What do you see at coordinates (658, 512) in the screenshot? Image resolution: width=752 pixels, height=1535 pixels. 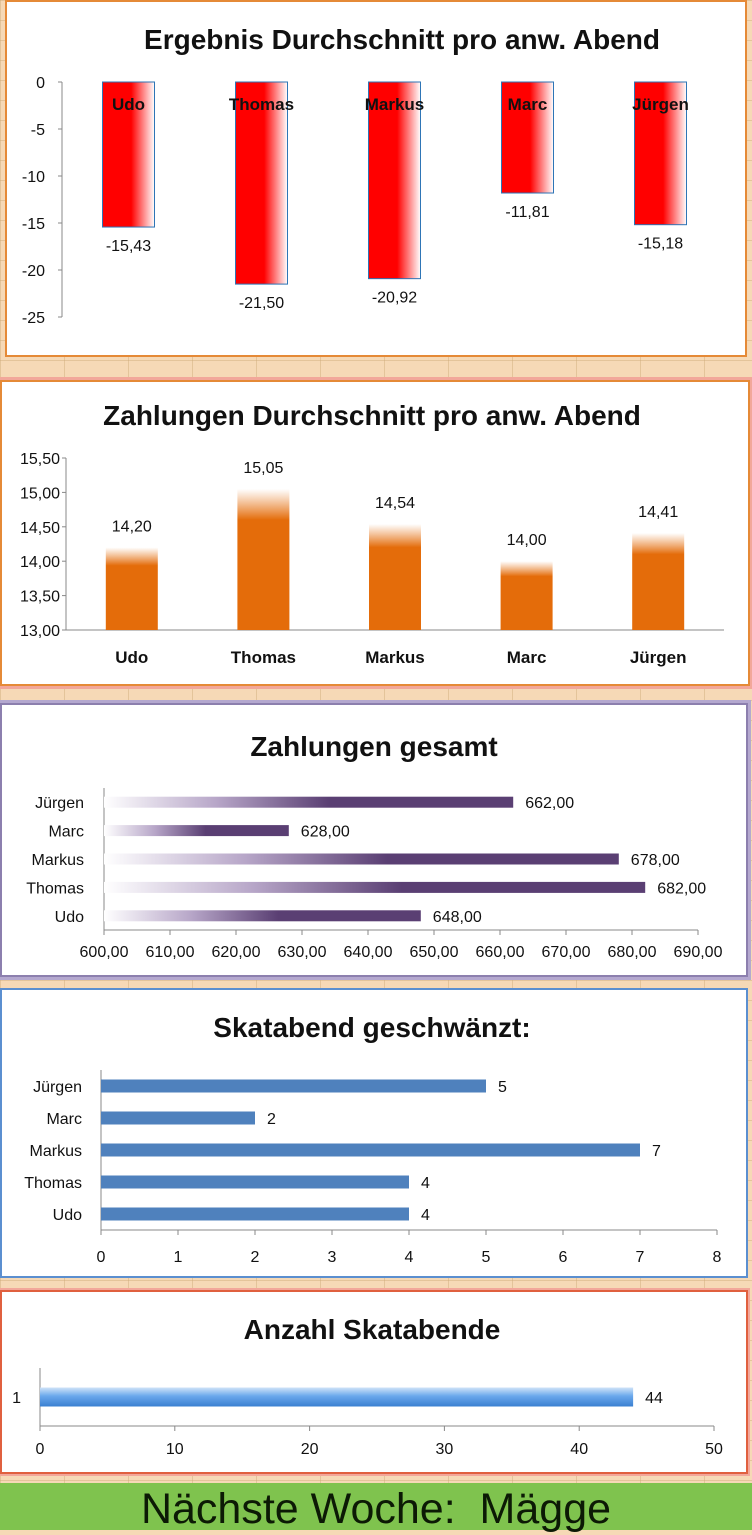 I see `data-label: 14,41` at bounding box center [658, 512].